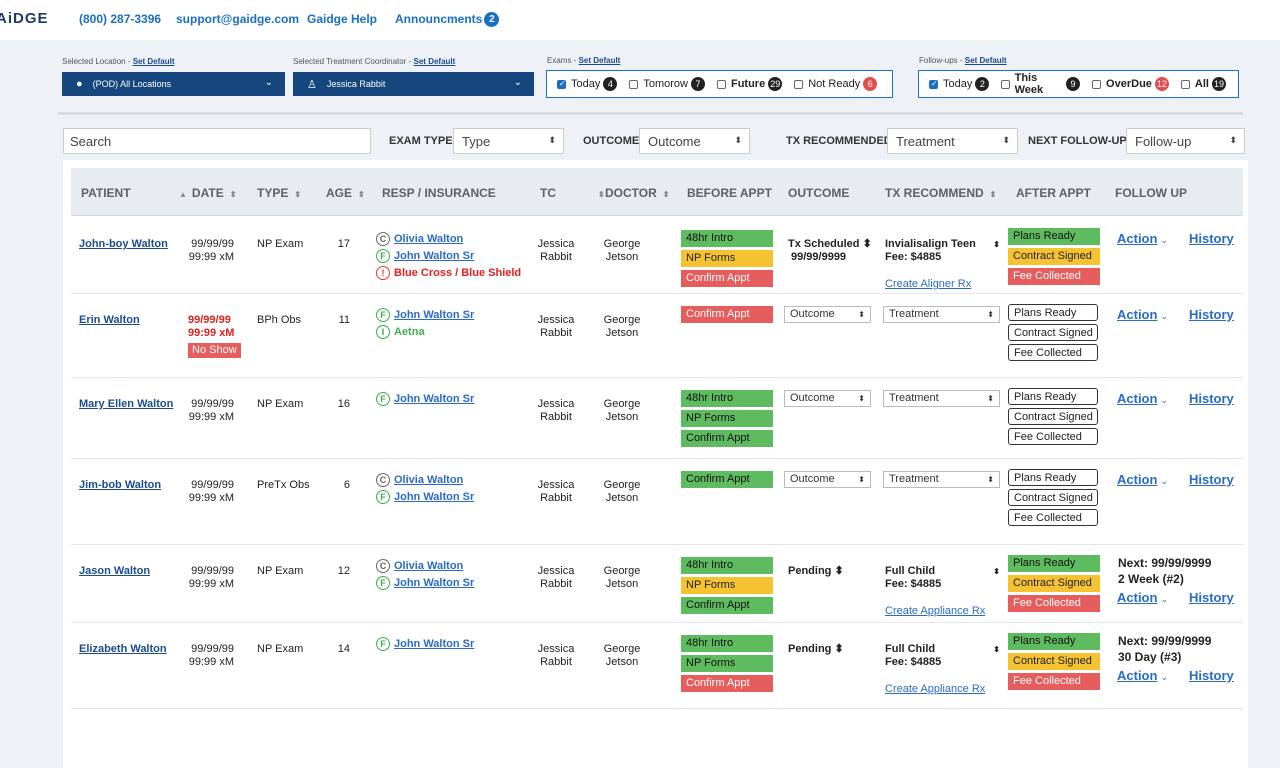 The height and width of the screenshot is (768, 1280). I want to click on patient-name-link: Jason Walton, so click(115, 571).